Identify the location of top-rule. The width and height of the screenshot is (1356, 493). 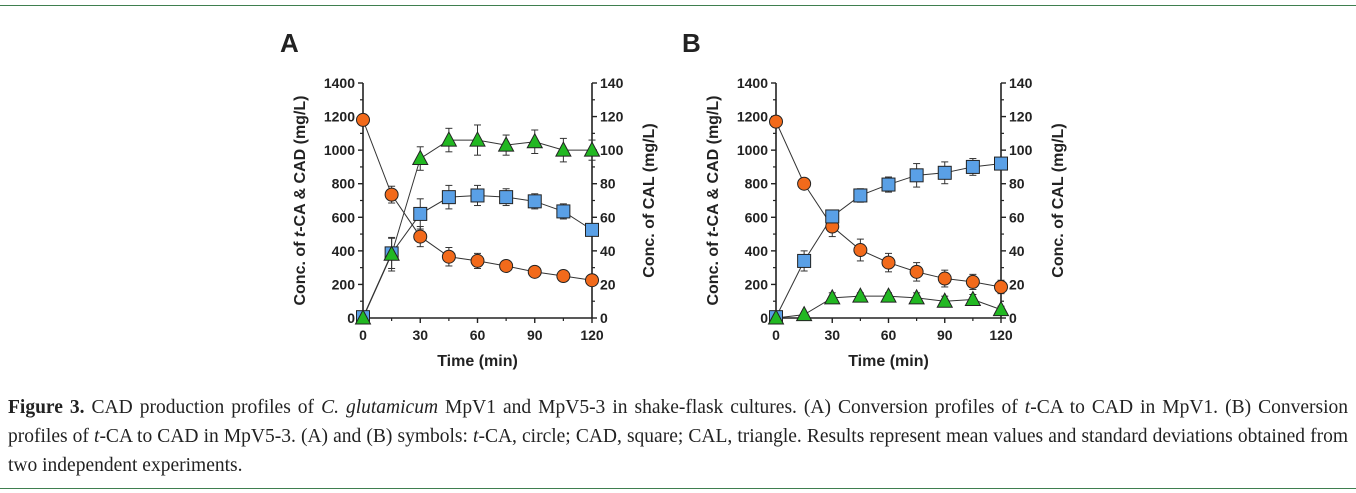
(678, 5).